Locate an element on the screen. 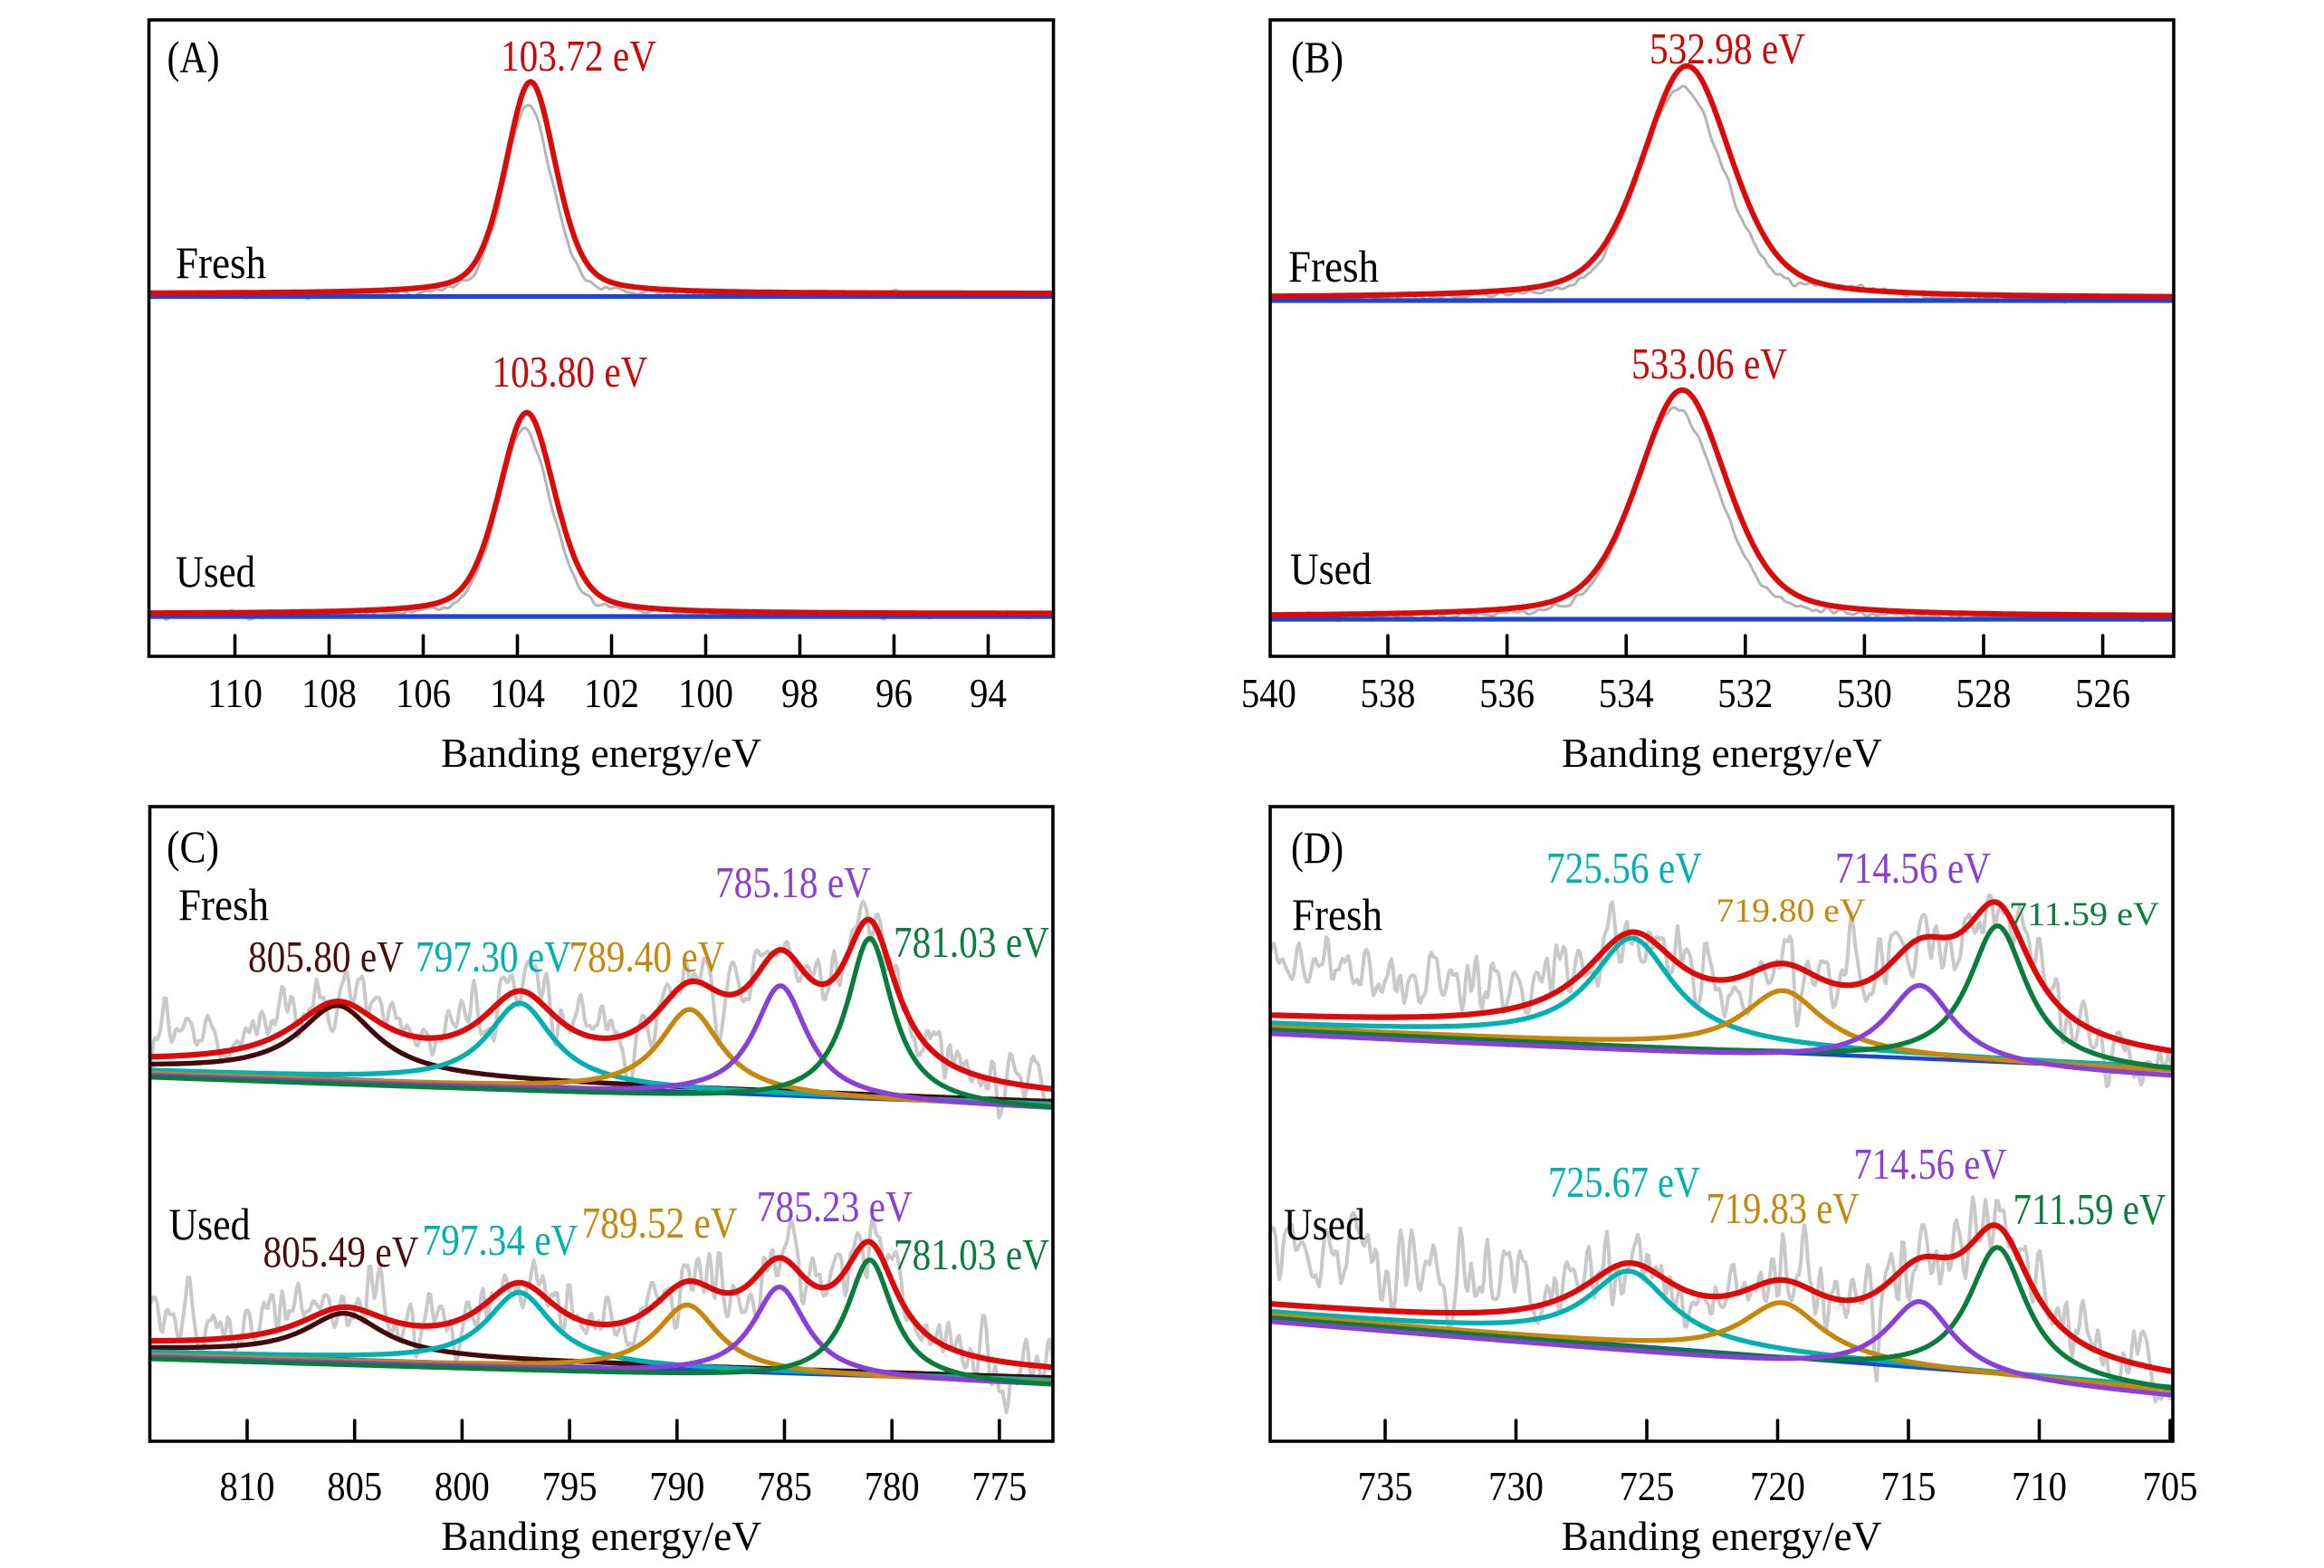 Image resolution: width=2324 pixels, height=1568 pixels. svg-text: 735 is located at coordinates (1385, 1486).